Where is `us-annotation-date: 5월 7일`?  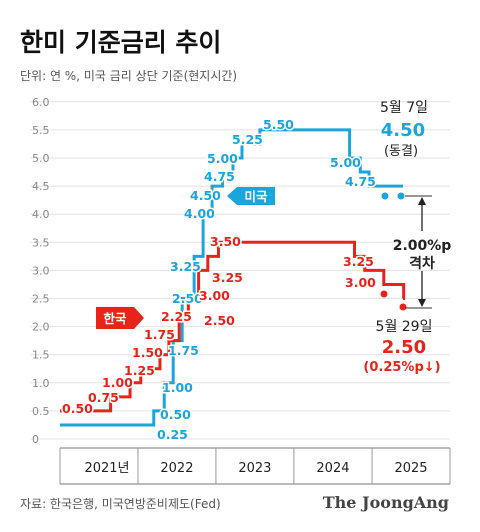
us-annotation-date: 5월 7일 is located at coordinates (404, 108).